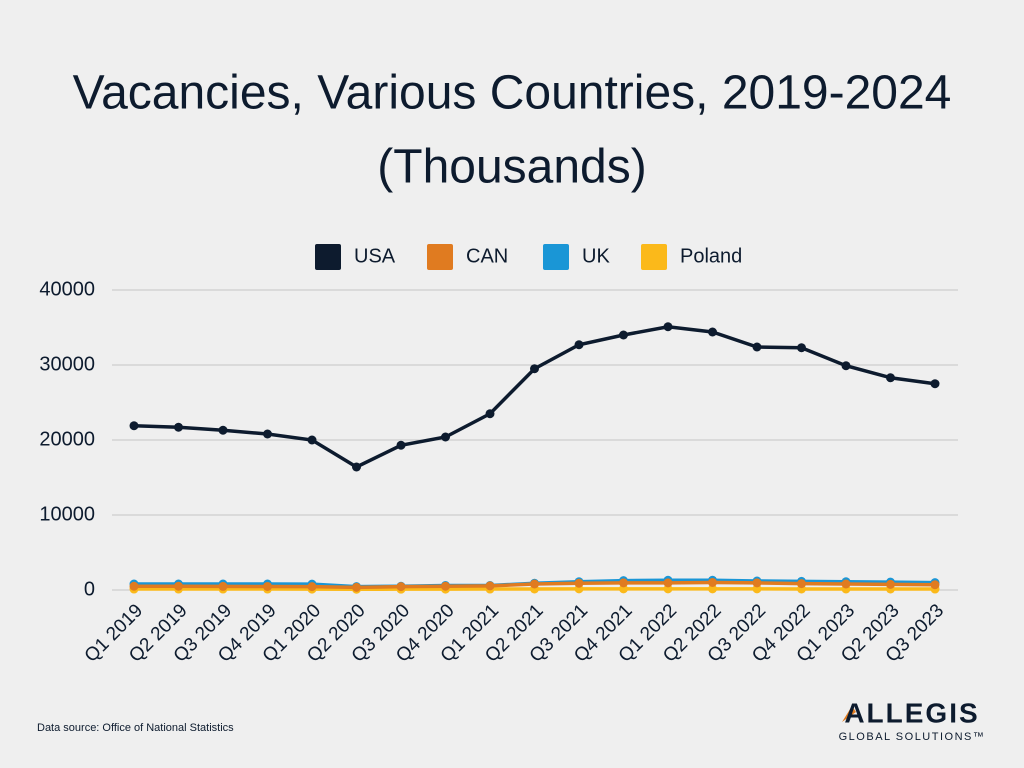 The width and height of the screenshot is (1024, 768). Describe the element at coordinates (67, 439) in the screenshot. I see `y-tick-label: 20000` at that location.